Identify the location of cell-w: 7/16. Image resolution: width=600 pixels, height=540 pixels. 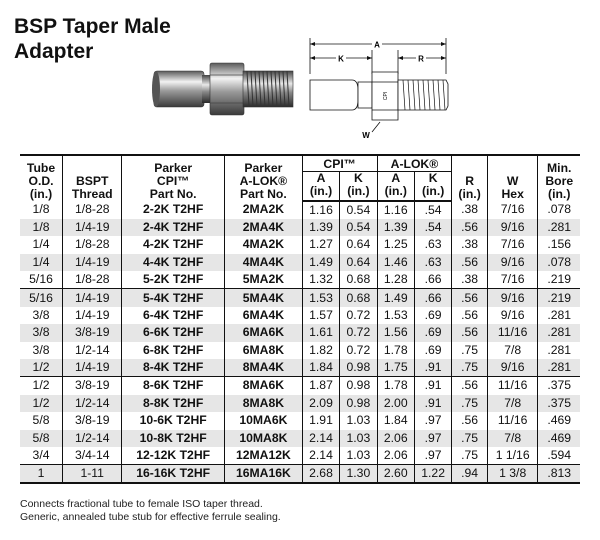
(512, 280).